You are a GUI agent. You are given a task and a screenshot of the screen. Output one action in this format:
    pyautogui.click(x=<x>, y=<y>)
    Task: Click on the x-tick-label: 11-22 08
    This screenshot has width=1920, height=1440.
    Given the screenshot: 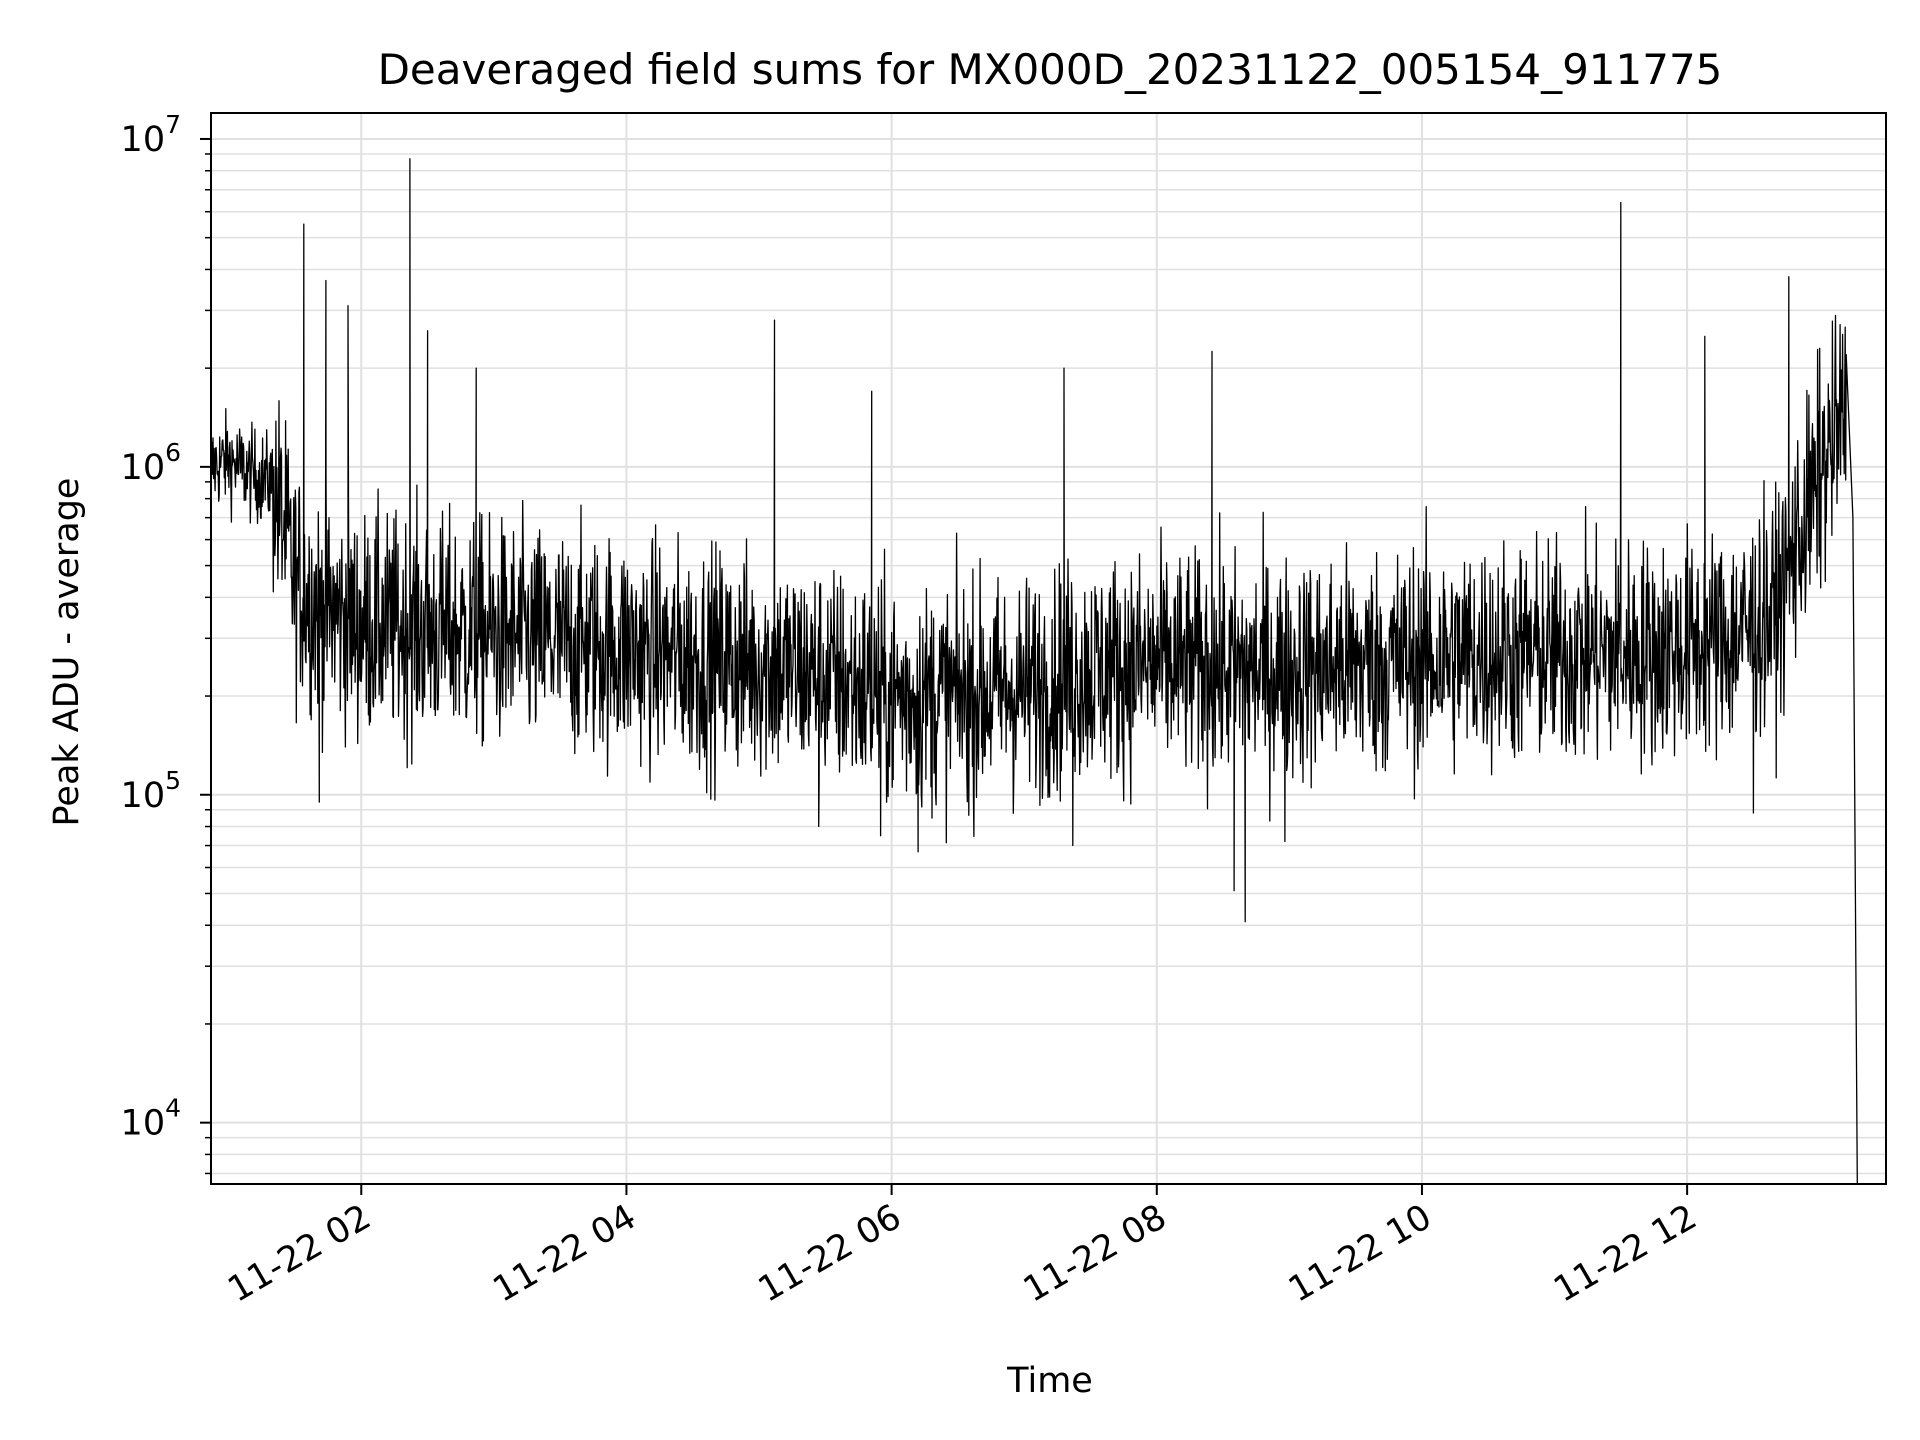 What is the action you would take?
    pyautogui.click(x=1095, y=1253)
    